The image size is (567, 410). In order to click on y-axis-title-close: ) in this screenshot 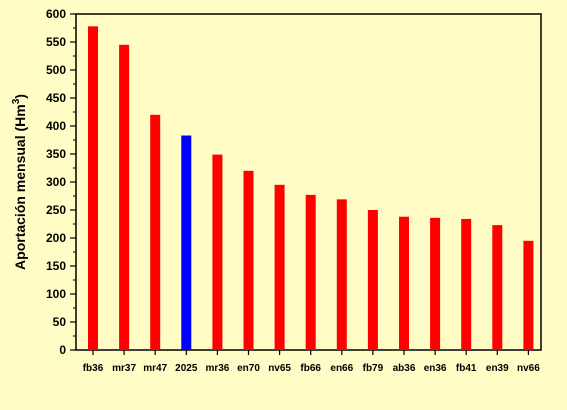, I will do `click(20, 96)`.